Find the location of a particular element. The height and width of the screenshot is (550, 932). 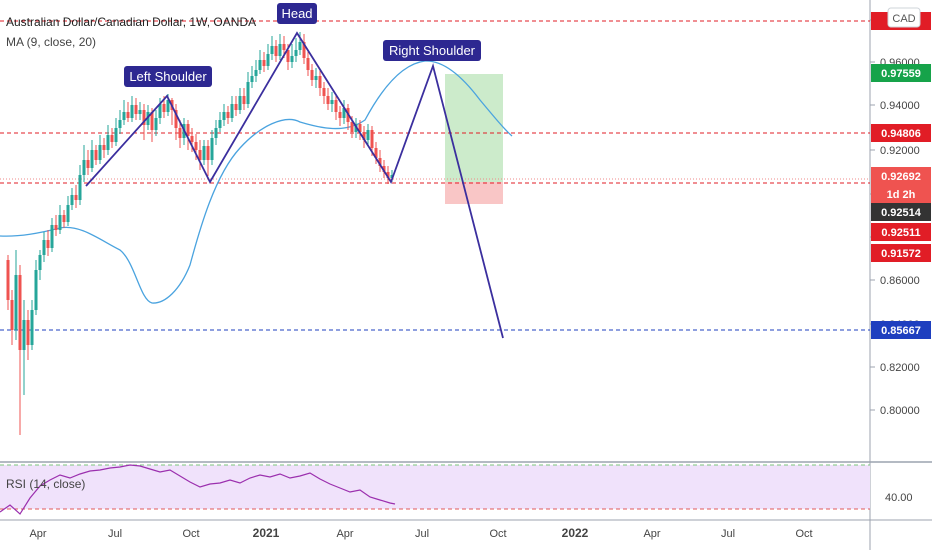

price-badge-text: 0.92514 is located at coordinates (901, 213).